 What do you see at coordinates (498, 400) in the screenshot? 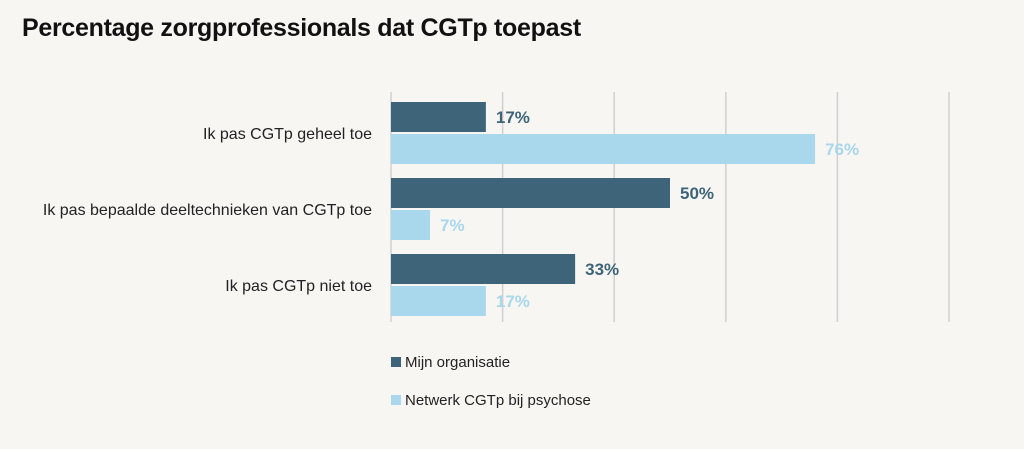
I see `legend-label: Netwerk CGTp bij psychose` at bounding box center [498, 400].